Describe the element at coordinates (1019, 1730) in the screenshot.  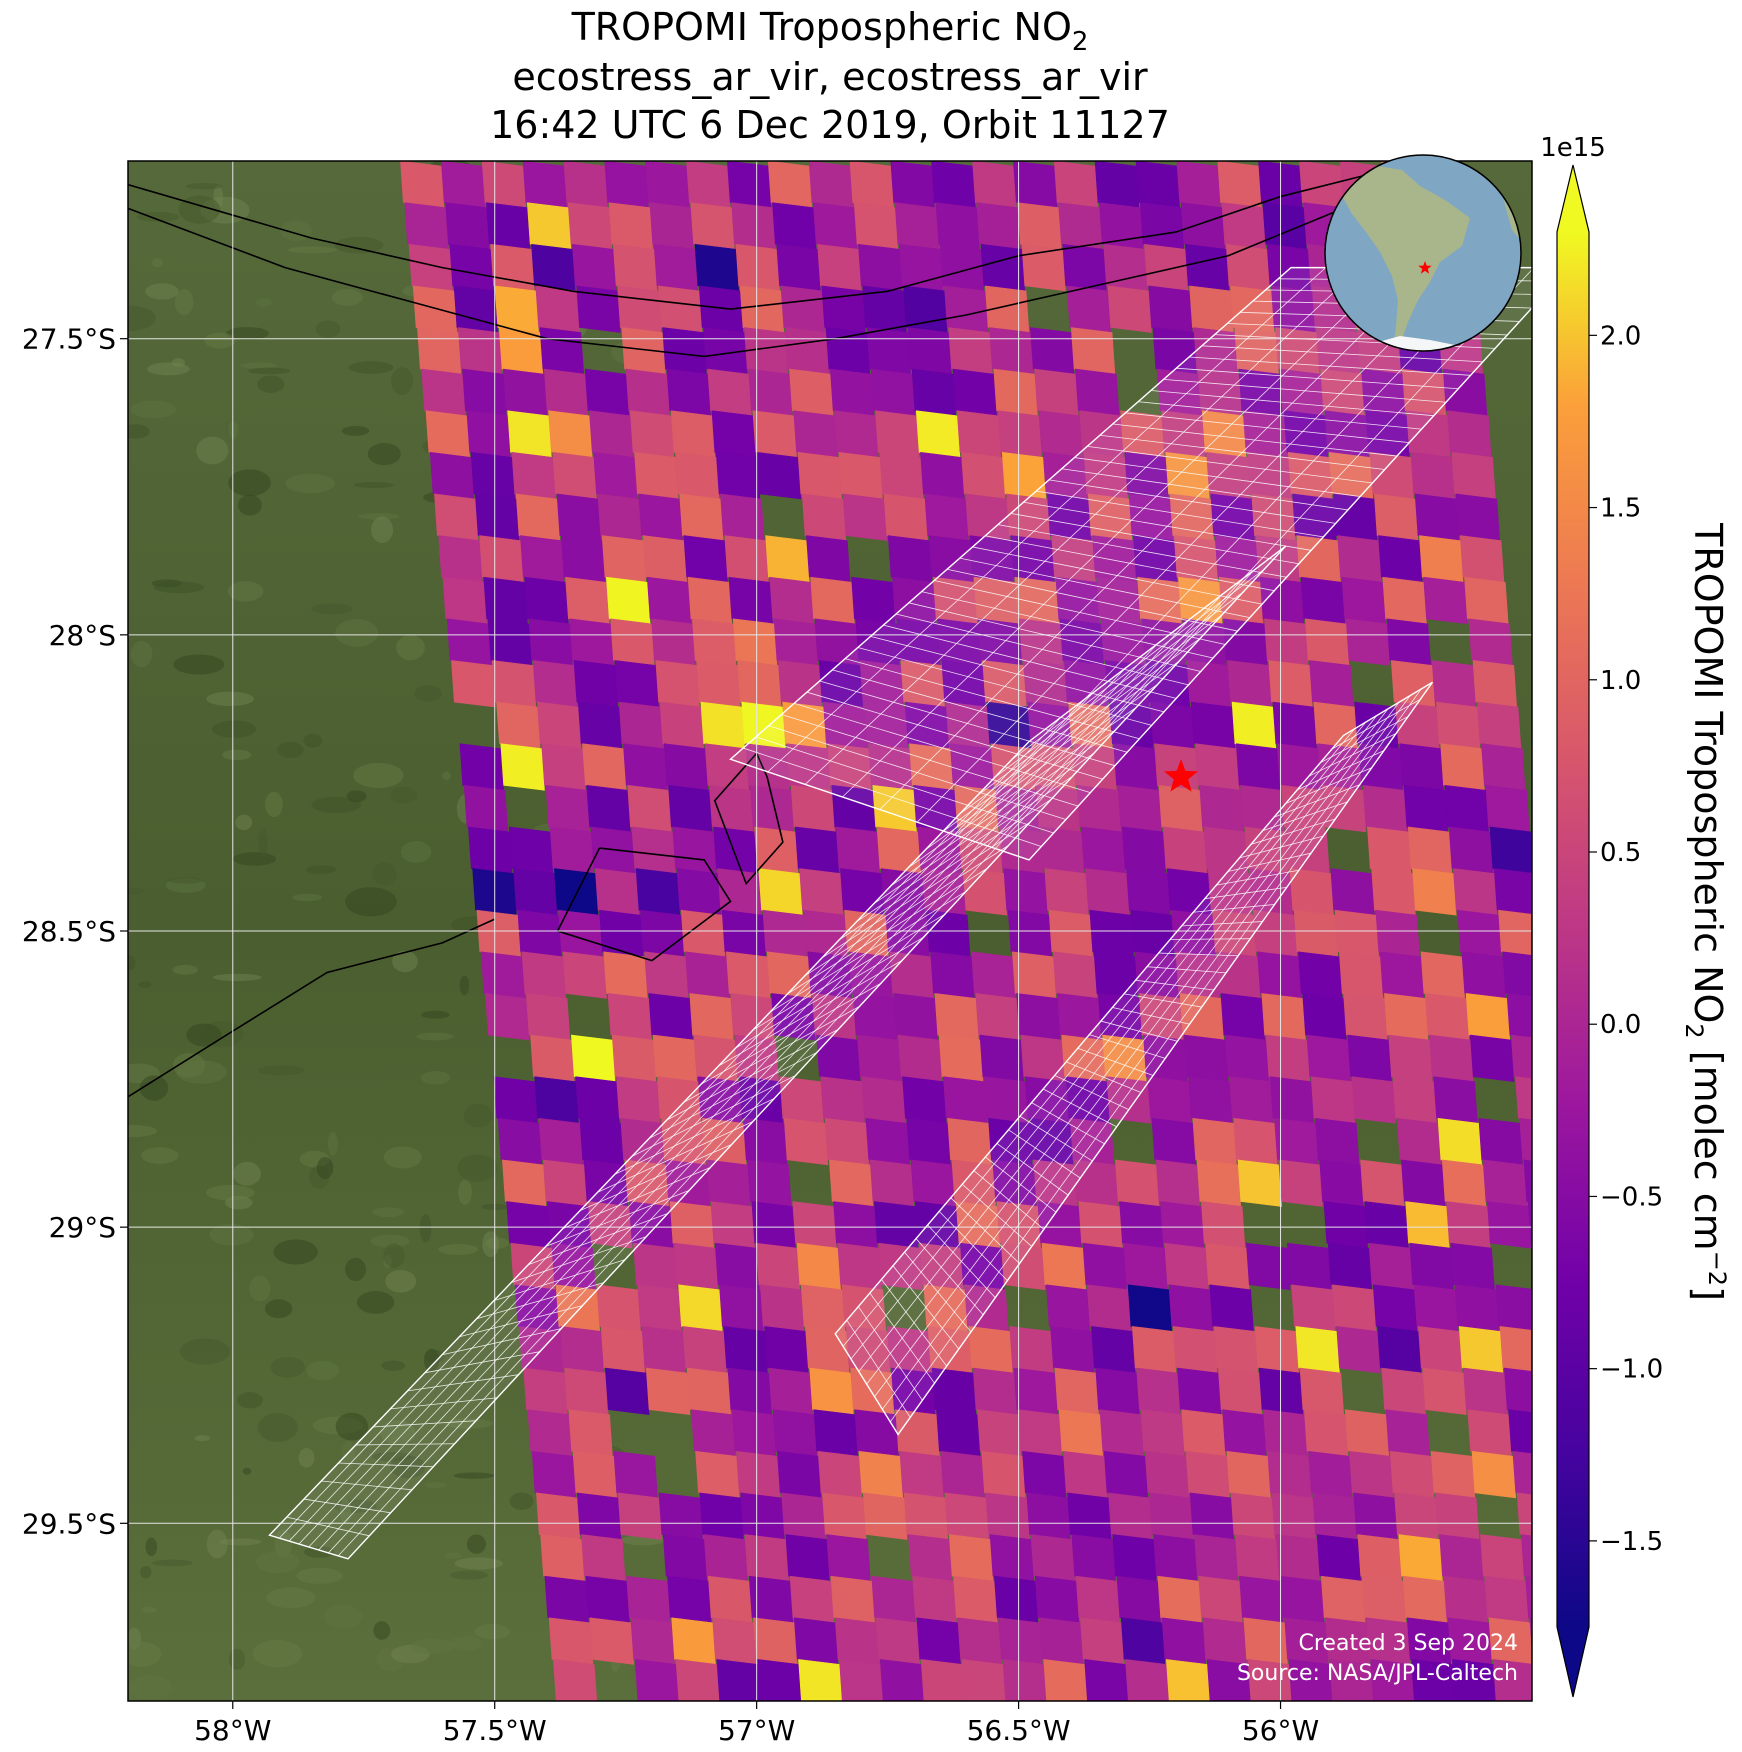
I see `x-tick-label: 56.5°W` at that location.